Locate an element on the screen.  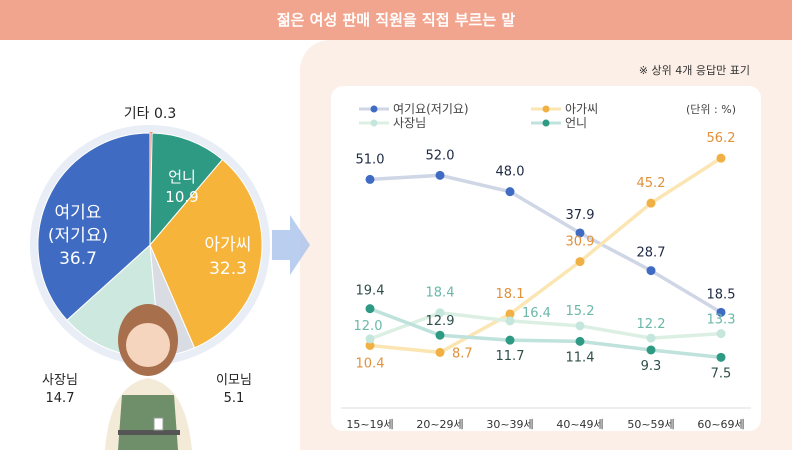
data-label: 56.2 is located at coordinates (721, 138).